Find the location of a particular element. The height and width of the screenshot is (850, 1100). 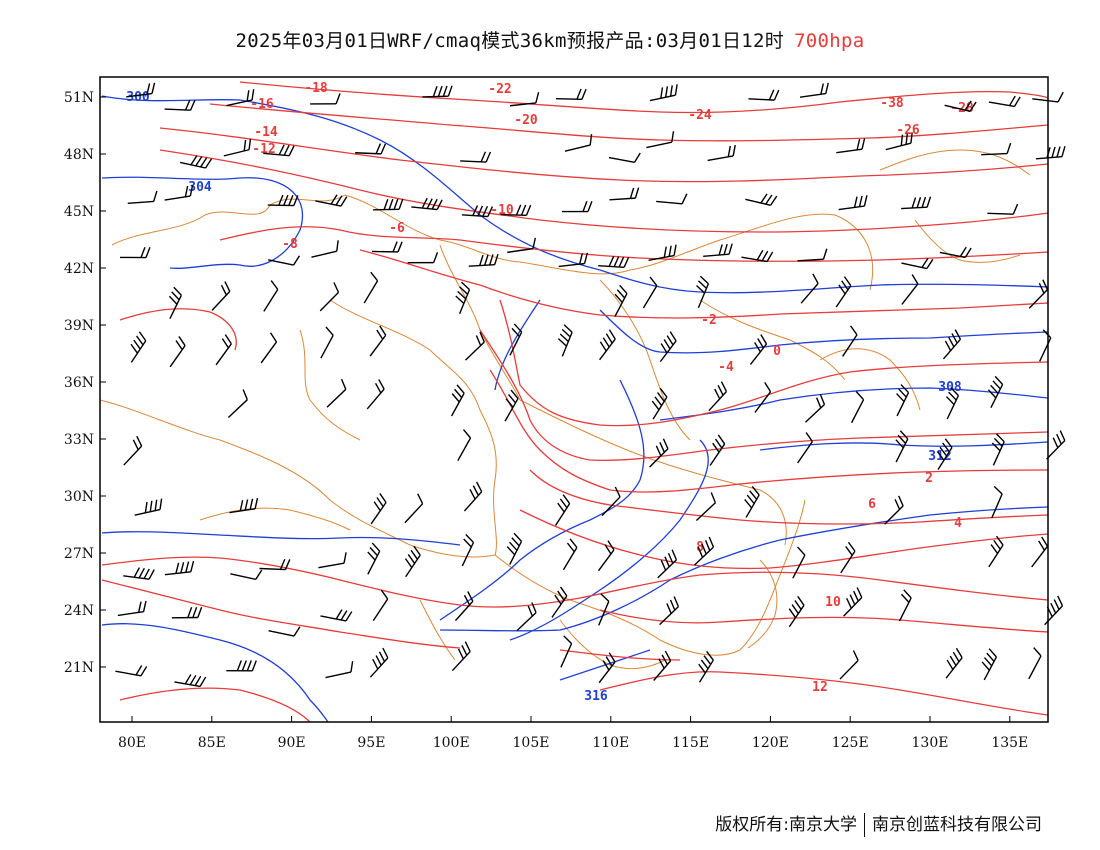

temperature-label: -8 is located at coordinates (290, 244).